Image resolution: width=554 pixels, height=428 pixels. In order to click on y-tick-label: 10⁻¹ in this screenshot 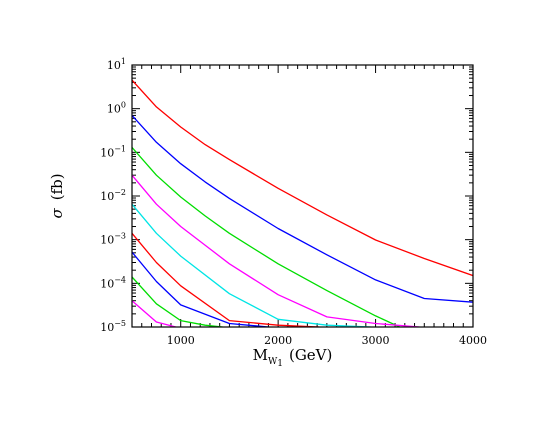, I will do `click(113, 151)`.